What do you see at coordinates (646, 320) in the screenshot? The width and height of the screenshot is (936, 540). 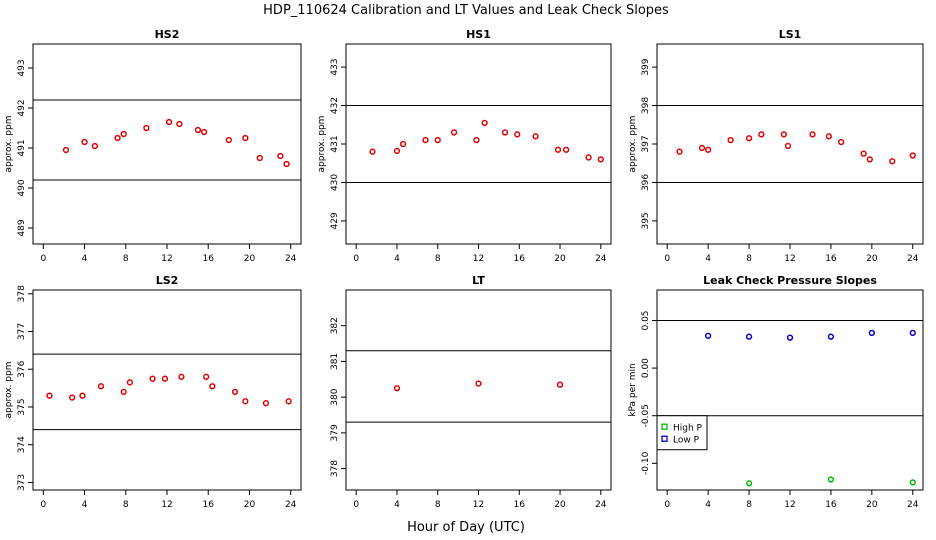 I see `y-tick-label: 0.05` at bounding box center [646, 320].